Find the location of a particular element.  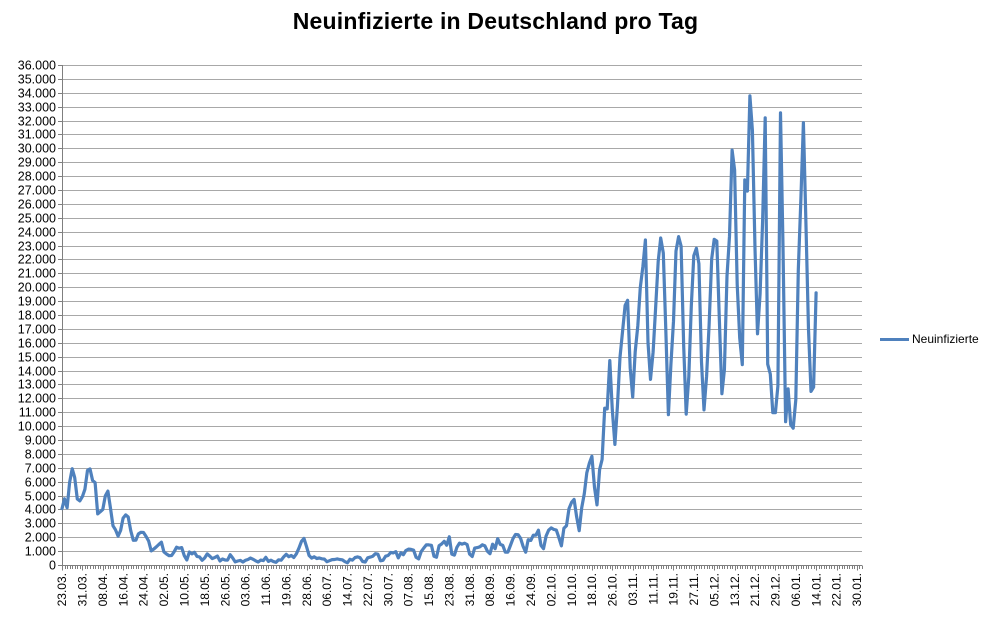

svg-text: 02.10. is located at coordinates (551, 589).